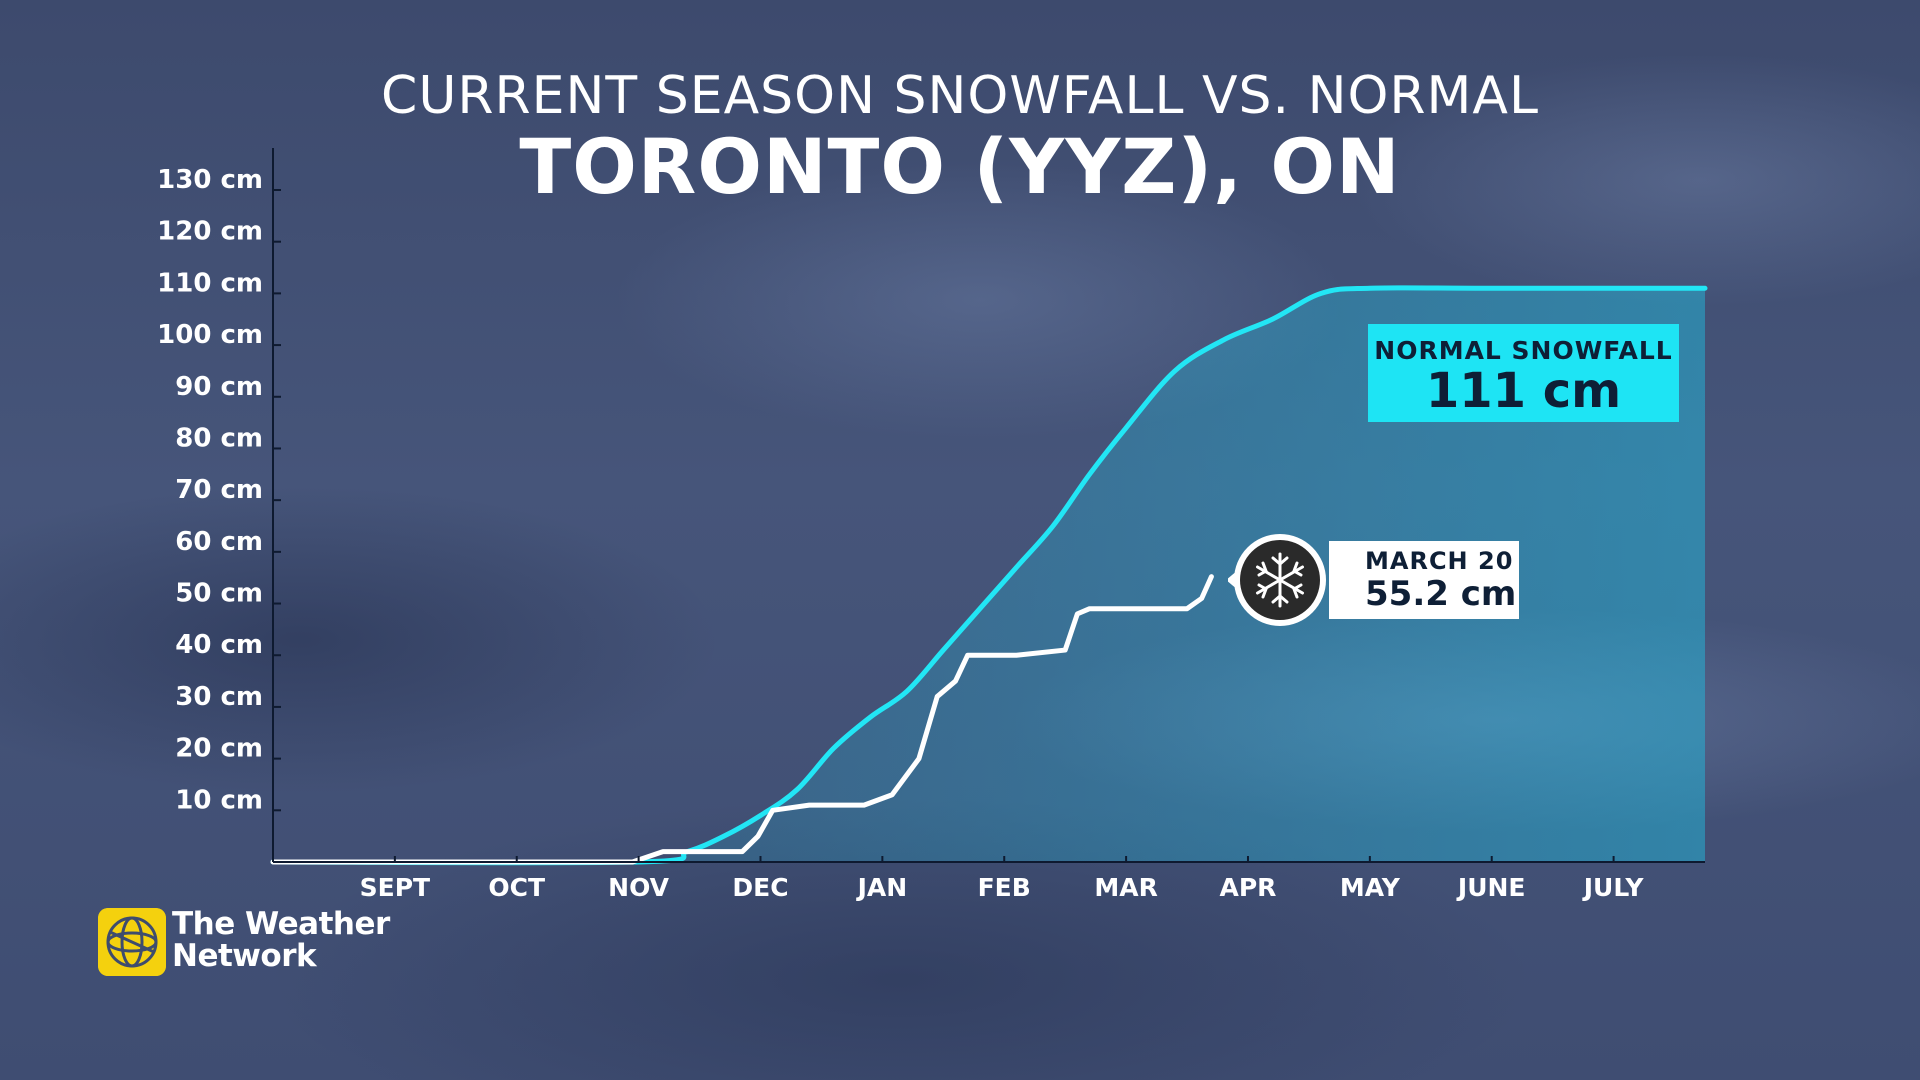  I want to click on x-tick-label: DEC, so click(760, 887).